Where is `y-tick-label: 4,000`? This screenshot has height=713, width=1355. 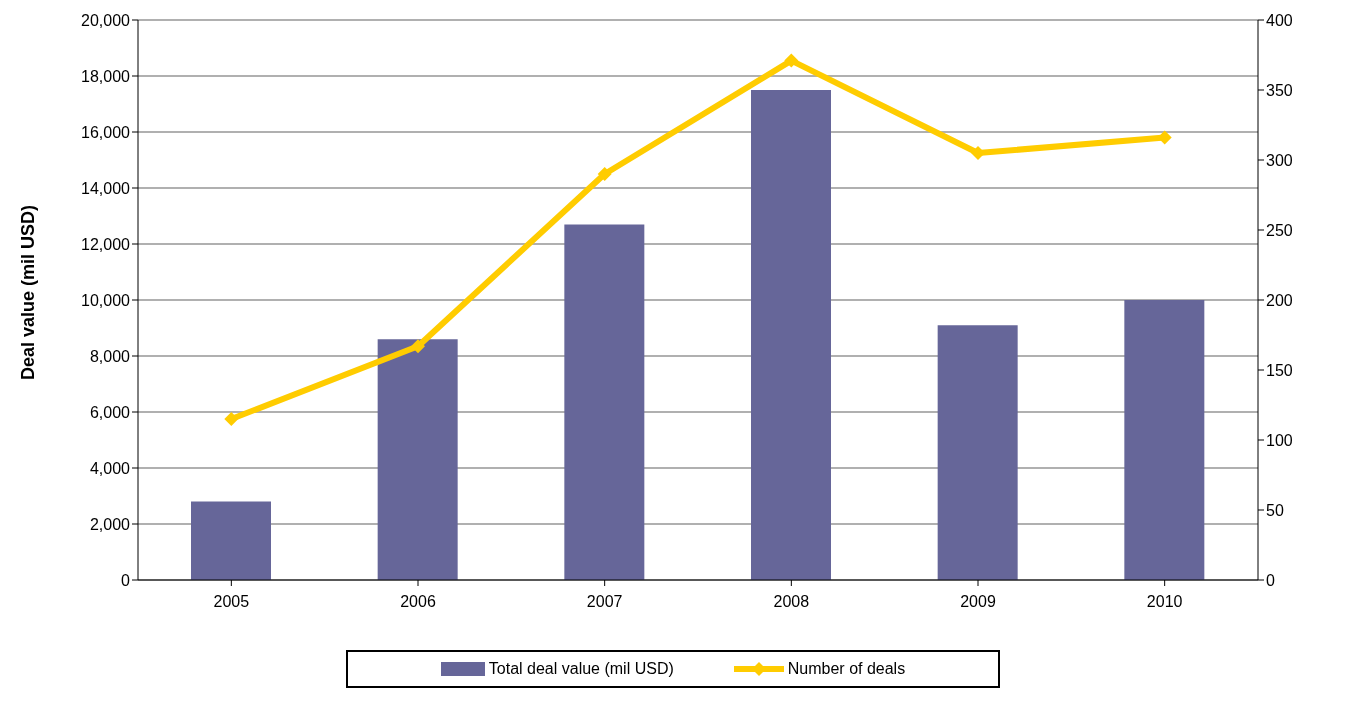 y-tick-label: 4,000 is located at coordinates (110, 468).